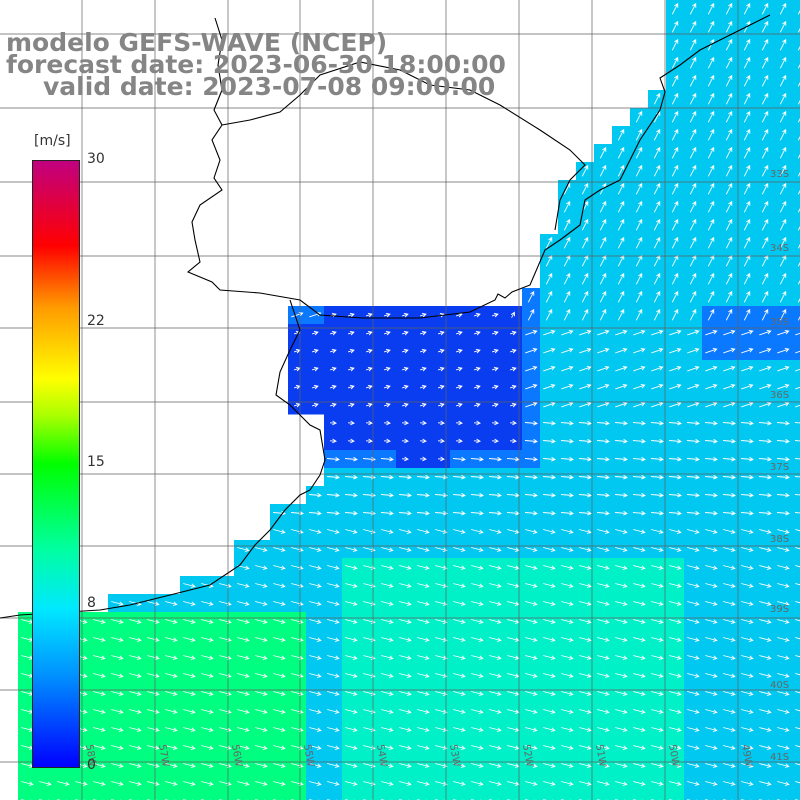  I want to click on title-valid-date: valid date: 2023-07-08 09:00:00, so click(269, 86).